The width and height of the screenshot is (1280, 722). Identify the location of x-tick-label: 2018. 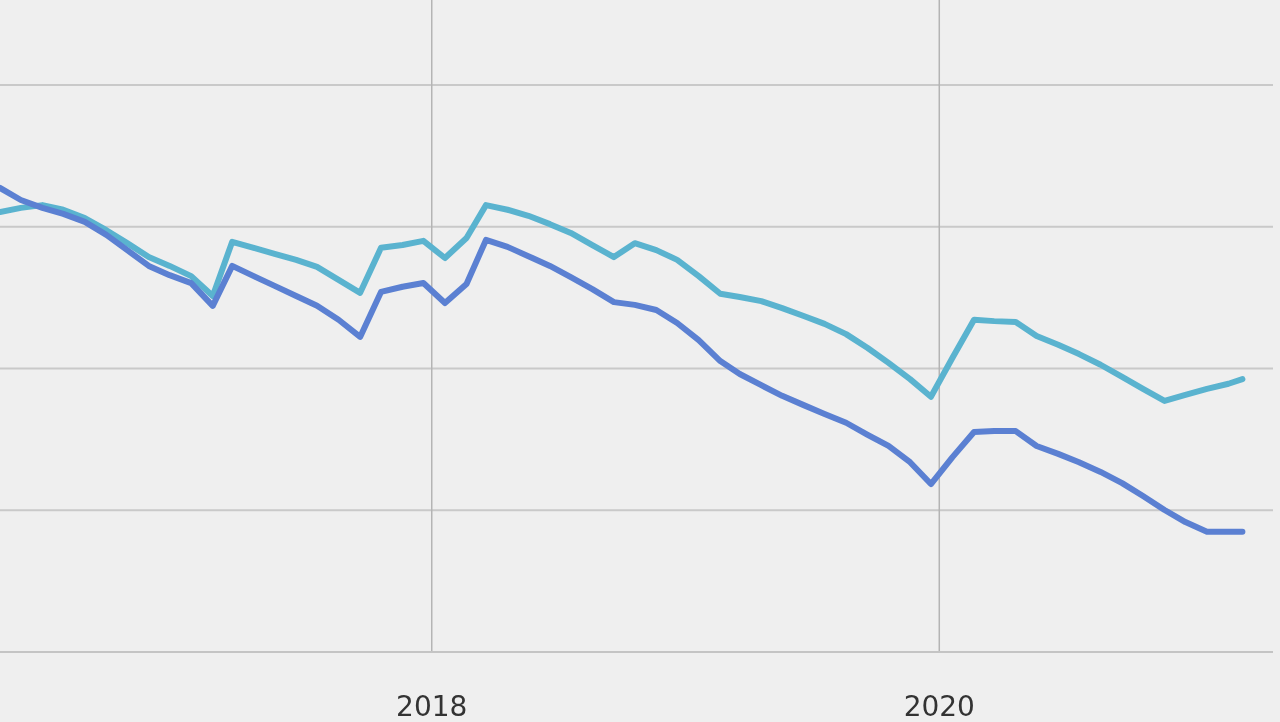
(432, 706).